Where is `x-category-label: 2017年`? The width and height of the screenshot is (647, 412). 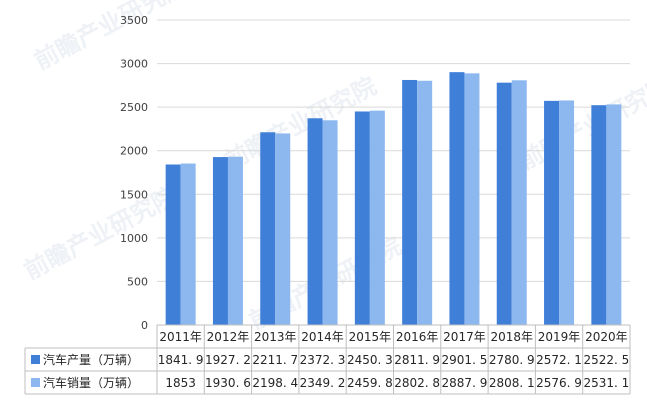 x-category-label: 2017年 is located at coordinates (464, 337).